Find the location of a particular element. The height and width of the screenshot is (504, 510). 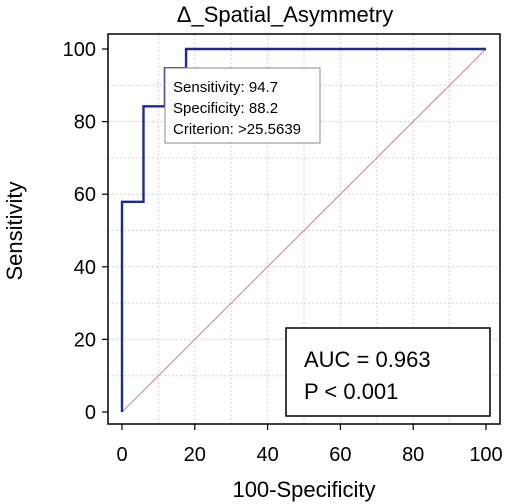

y-tick-label: 60 is located at coordinates (85, 195).